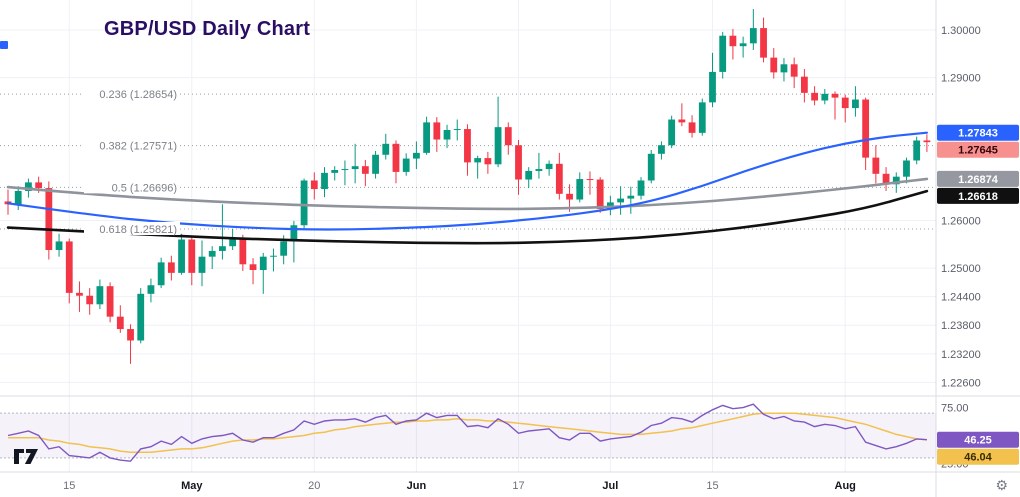 This screenshot has height=497, width=1020. I want to click on rsi-value-badge-text: 46.25, so click(978, 441).